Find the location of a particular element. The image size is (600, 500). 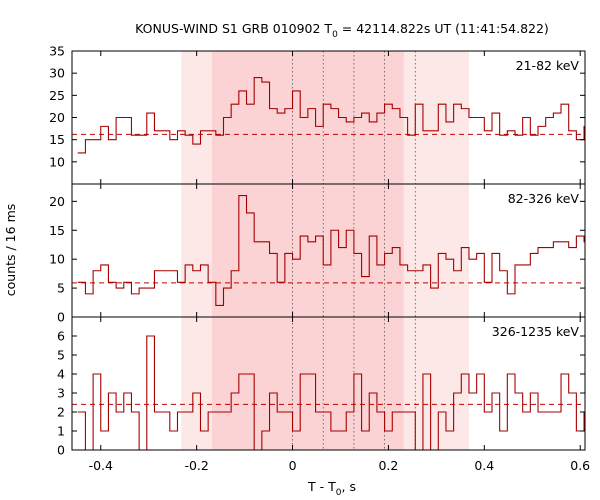

x-tick-label: -0.2 is located at coordinates (196, 465).